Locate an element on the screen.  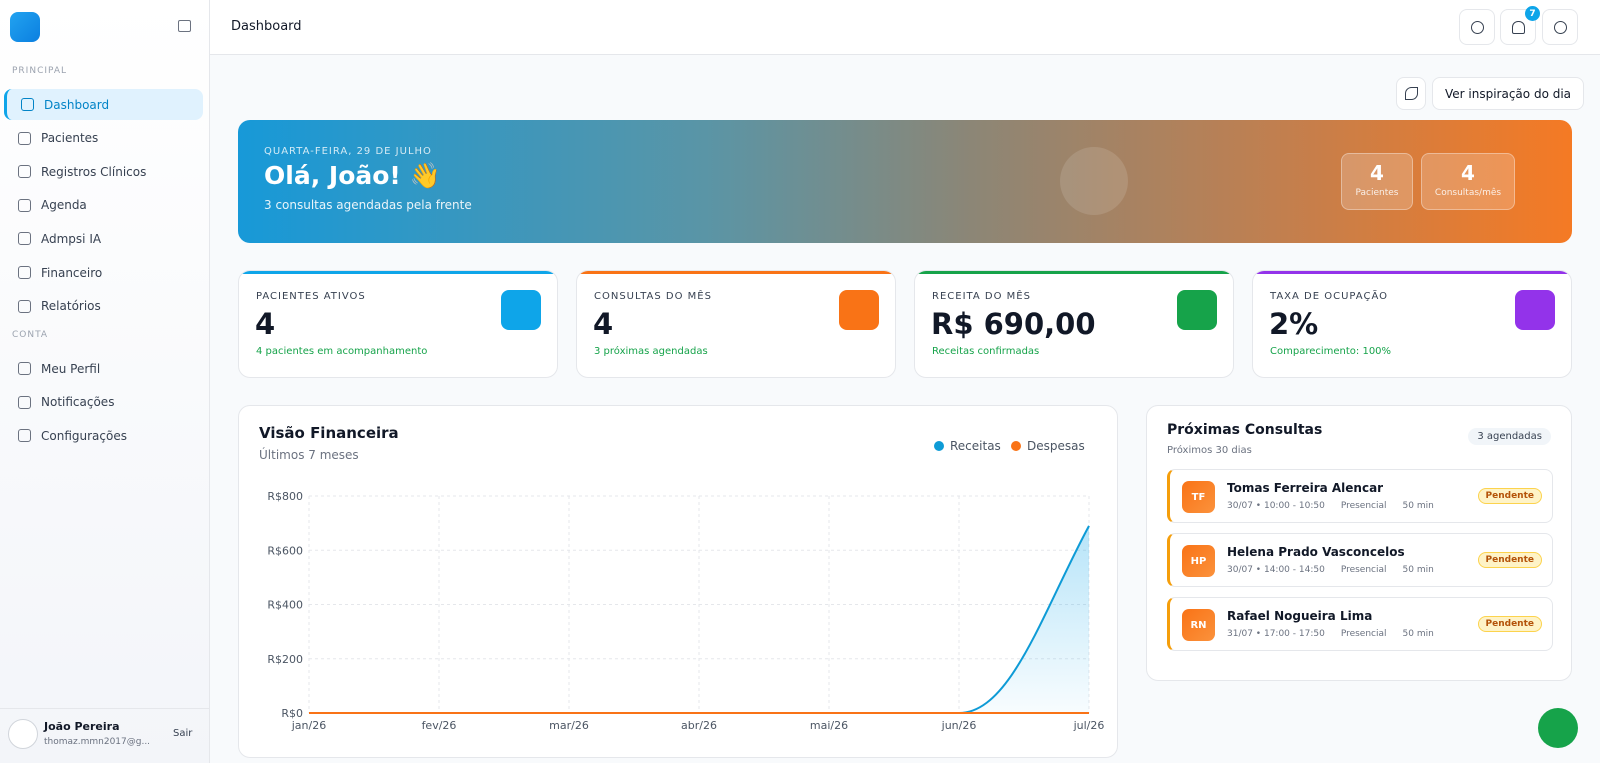
status: Pendente is located at coordinates (1509, 560).